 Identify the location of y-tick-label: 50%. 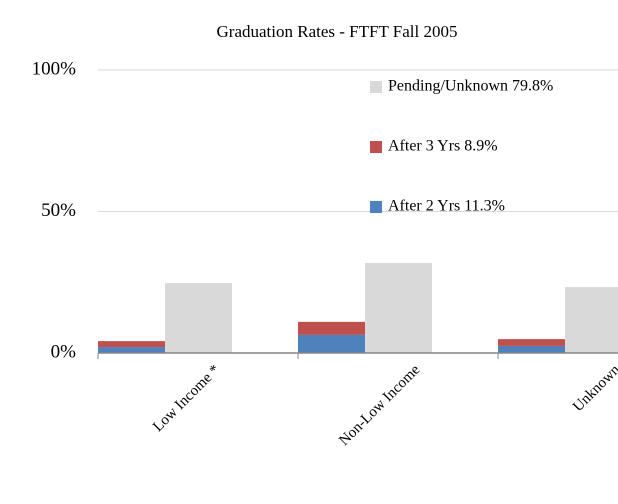
(58, 210).